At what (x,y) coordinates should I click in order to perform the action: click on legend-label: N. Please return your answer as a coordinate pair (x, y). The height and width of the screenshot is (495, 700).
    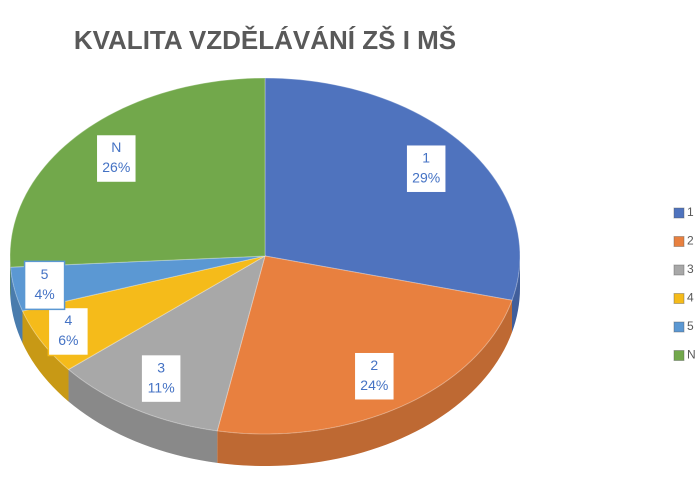
    Looking at the image, I should click on (691, 355).